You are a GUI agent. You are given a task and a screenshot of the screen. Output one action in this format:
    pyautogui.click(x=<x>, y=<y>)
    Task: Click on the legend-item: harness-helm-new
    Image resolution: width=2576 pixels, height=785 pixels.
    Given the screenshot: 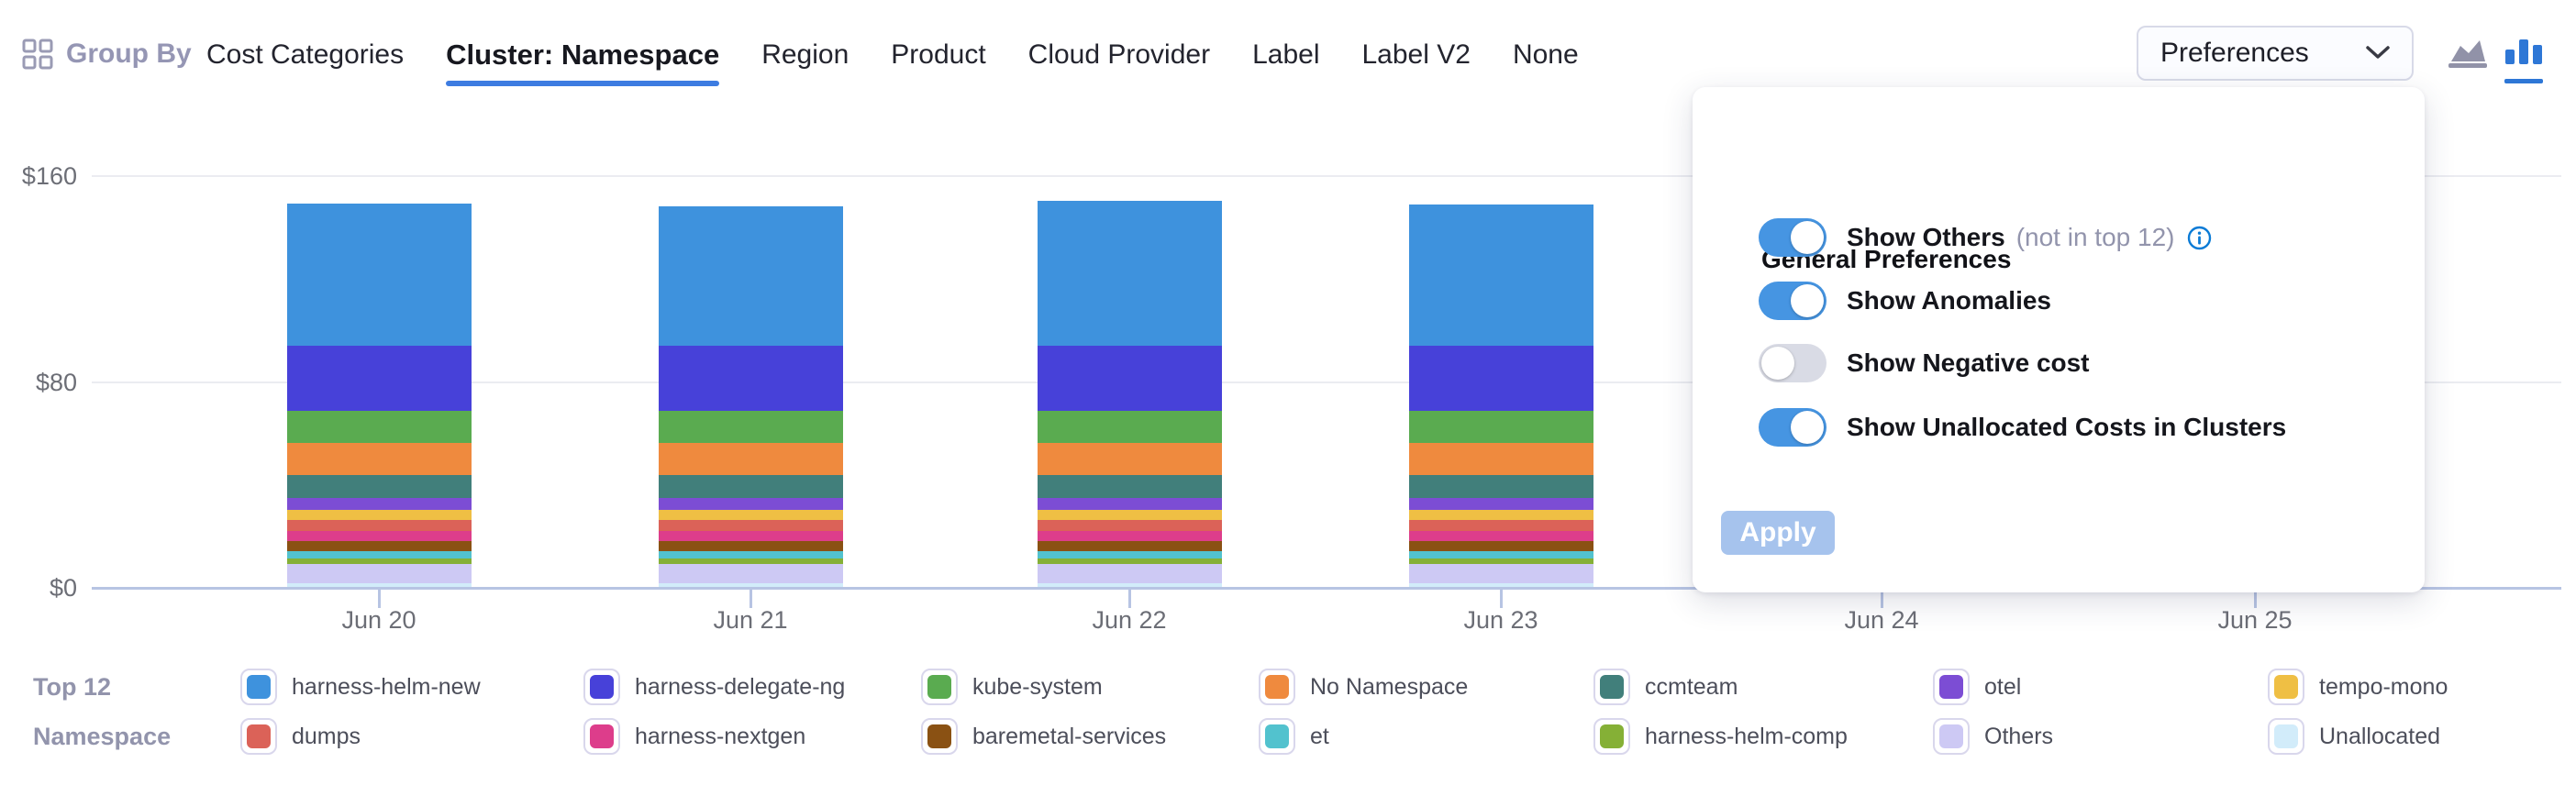 What is the action you would take?
    pyautogui.click(x=360, y=687)
    